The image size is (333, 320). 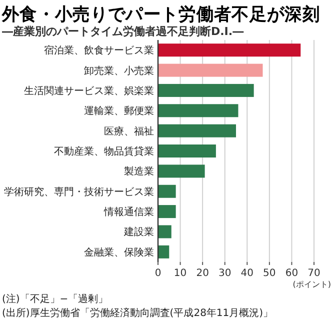 What do you see at coordinates (269, 273) in the screenshot?
I see `x-tick-label: 50` at bounding box center [269, 273].